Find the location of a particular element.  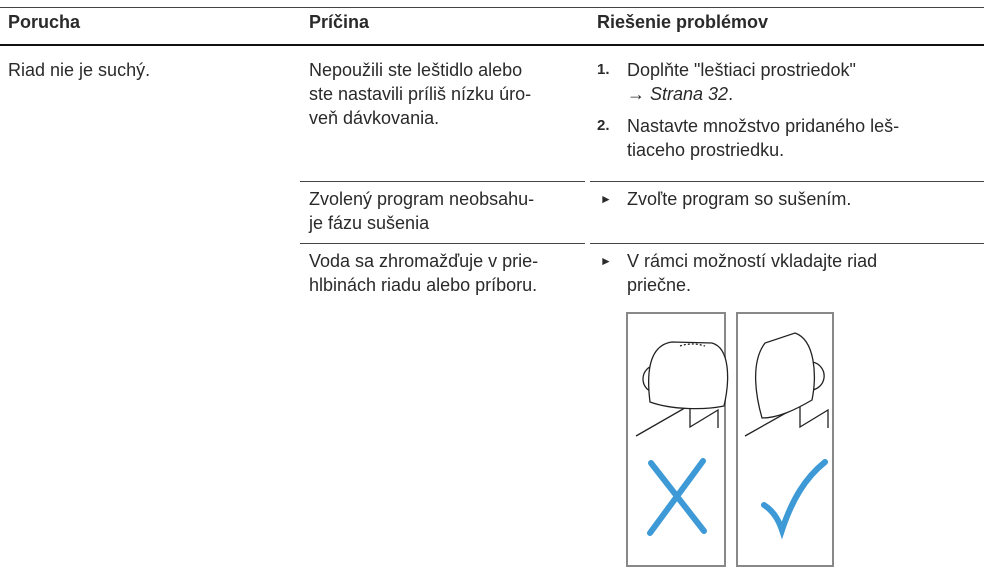

cause-line: Nepoužili ste leštidlo alebo is located at coordinates (416, 70).